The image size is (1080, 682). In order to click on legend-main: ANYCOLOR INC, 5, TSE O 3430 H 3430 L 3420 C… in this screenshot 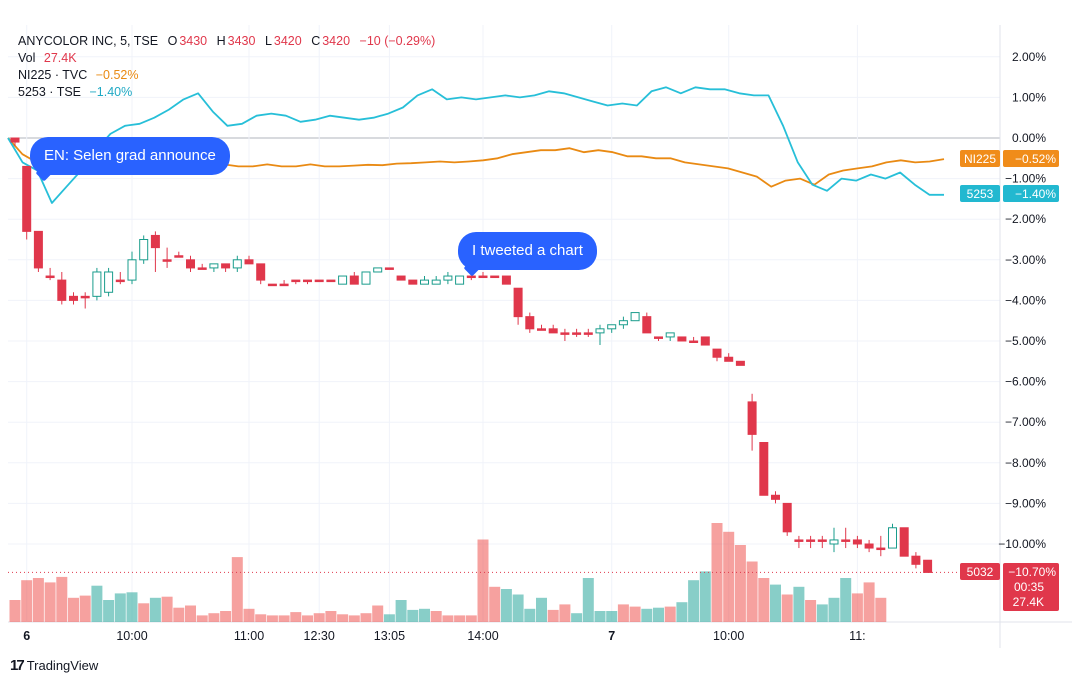, I will do `click(227, 41)`.